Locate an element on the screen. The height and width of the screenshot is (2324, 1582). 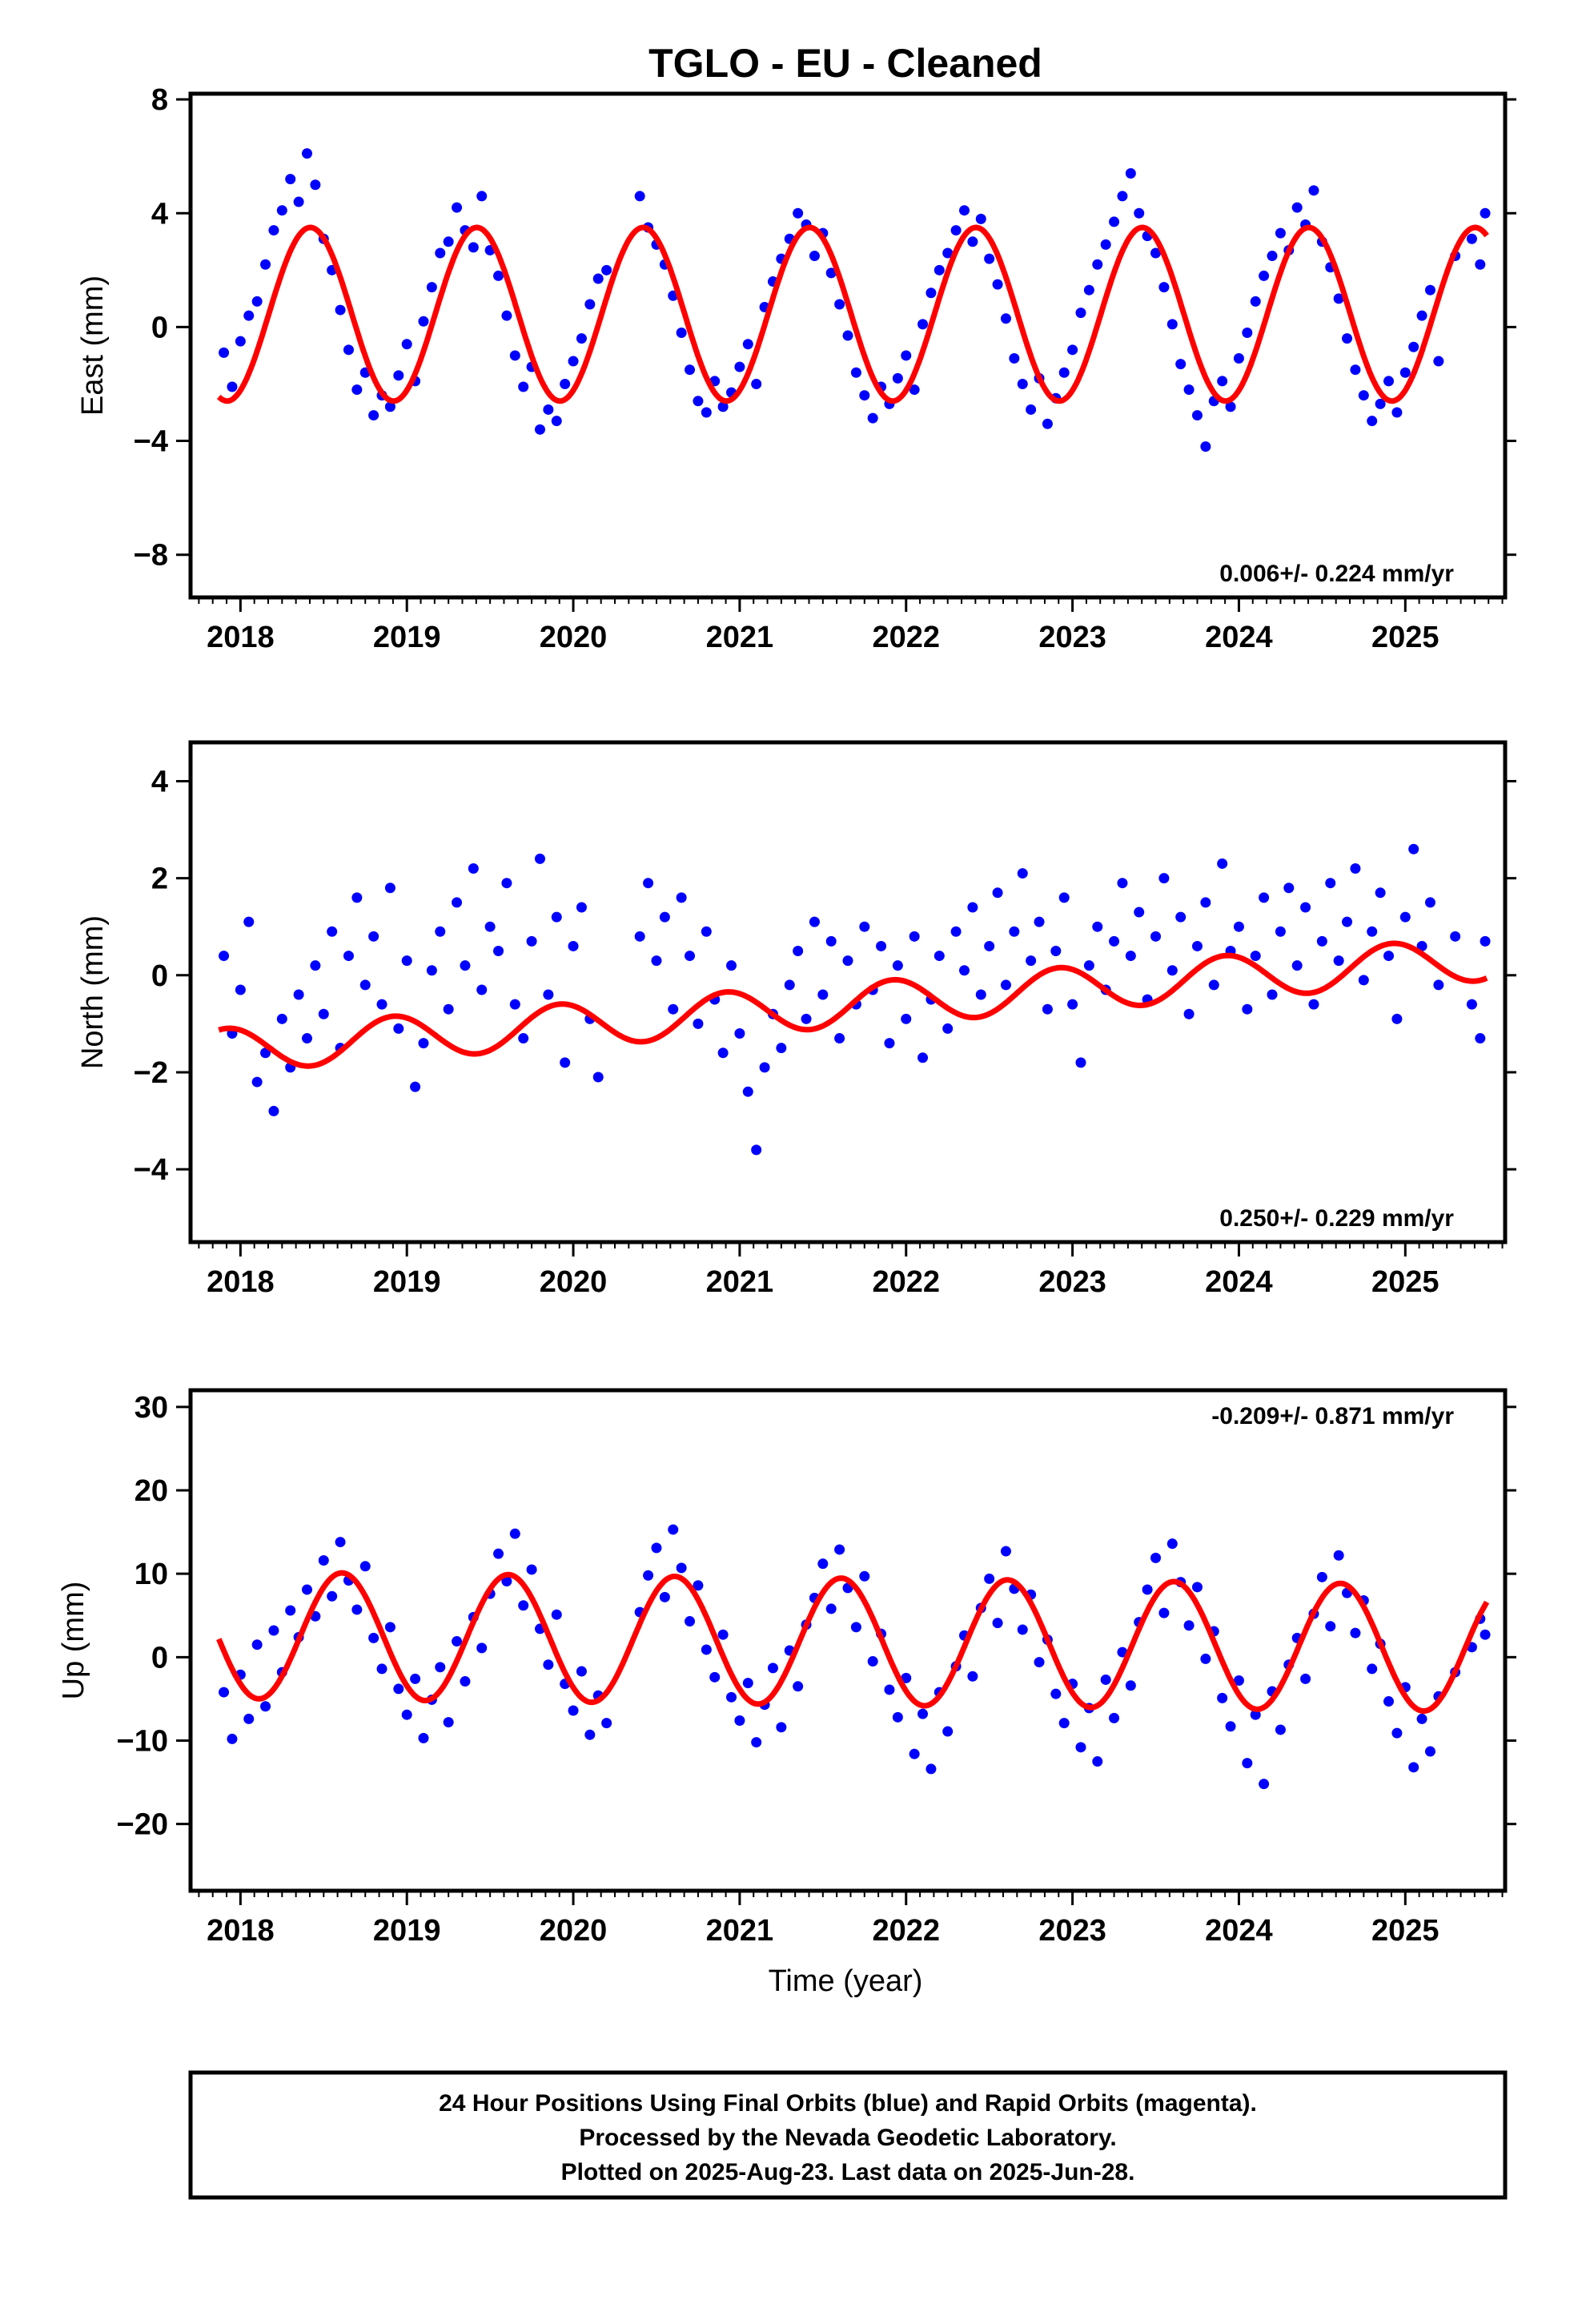
x-tick-label: 2023 is located at coordinates (1072, 1282).